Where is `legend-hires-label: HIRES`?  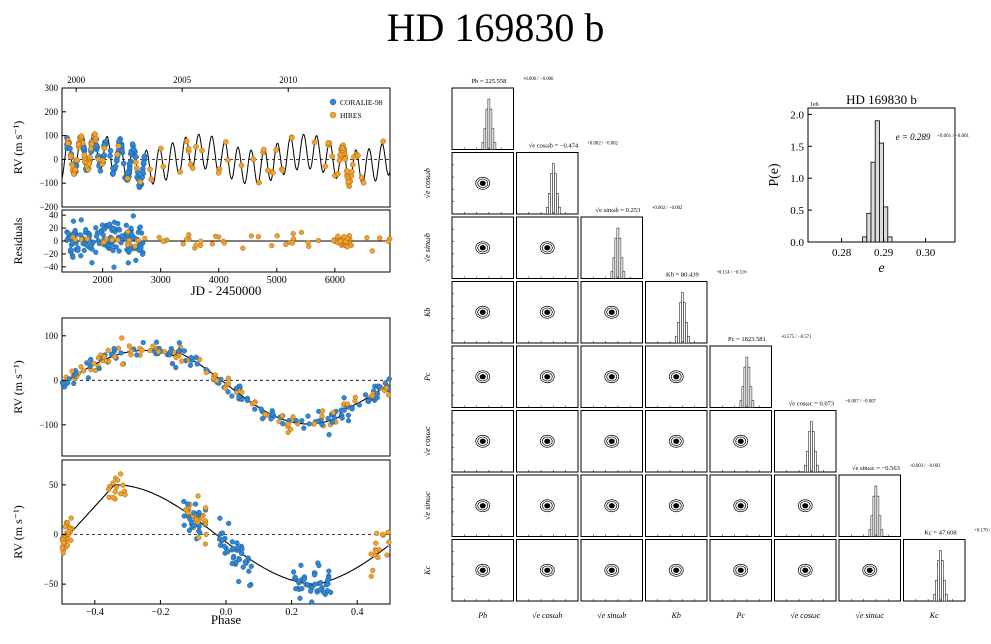 legend-hires-label: HIRES is located at coordinates (351, 115).